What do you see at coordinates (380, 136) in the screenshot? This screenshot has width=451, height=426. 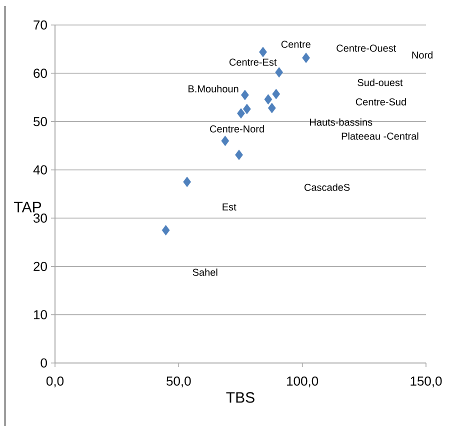 I see `annotation: Plateeau -Central` at bounding box center [380, 136].